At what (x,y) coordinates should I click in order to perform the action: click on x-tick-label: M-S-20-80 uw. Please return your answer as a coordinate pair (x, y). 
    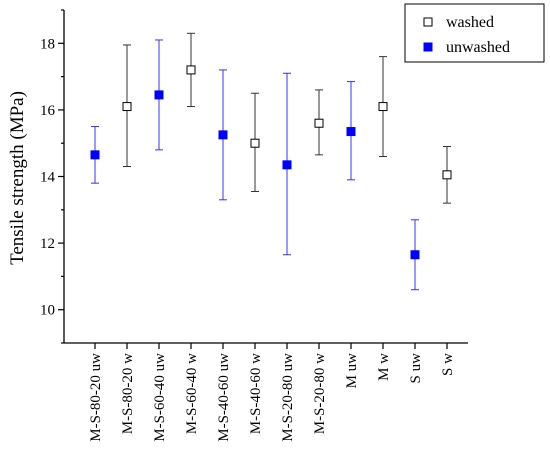
    Looking at the image, I should click on (288, 397).